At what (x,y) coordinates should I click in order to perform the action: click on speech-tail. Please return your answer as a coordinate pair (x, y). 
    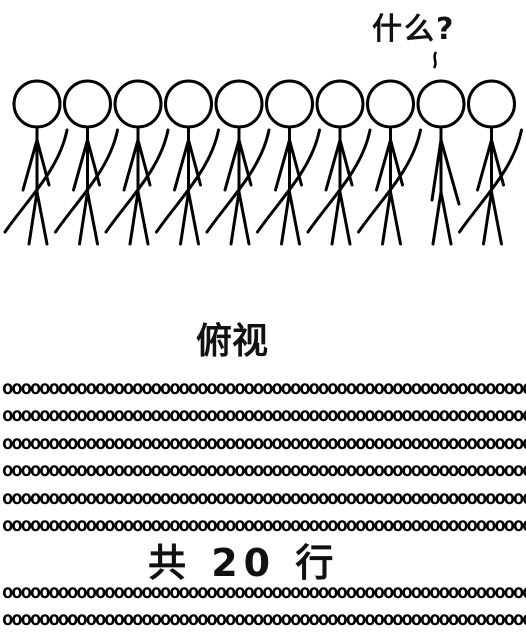
    Looking at the image, I should click on (435, 60).